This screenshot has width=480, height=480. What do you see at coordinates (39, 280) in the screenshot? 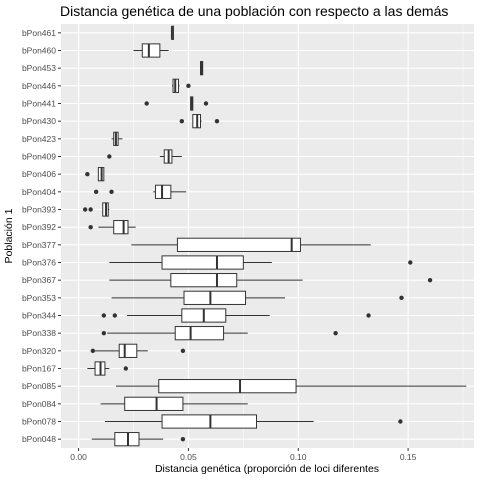
I see `y-tick-label: bPon367` at bounding box center [39, 280].